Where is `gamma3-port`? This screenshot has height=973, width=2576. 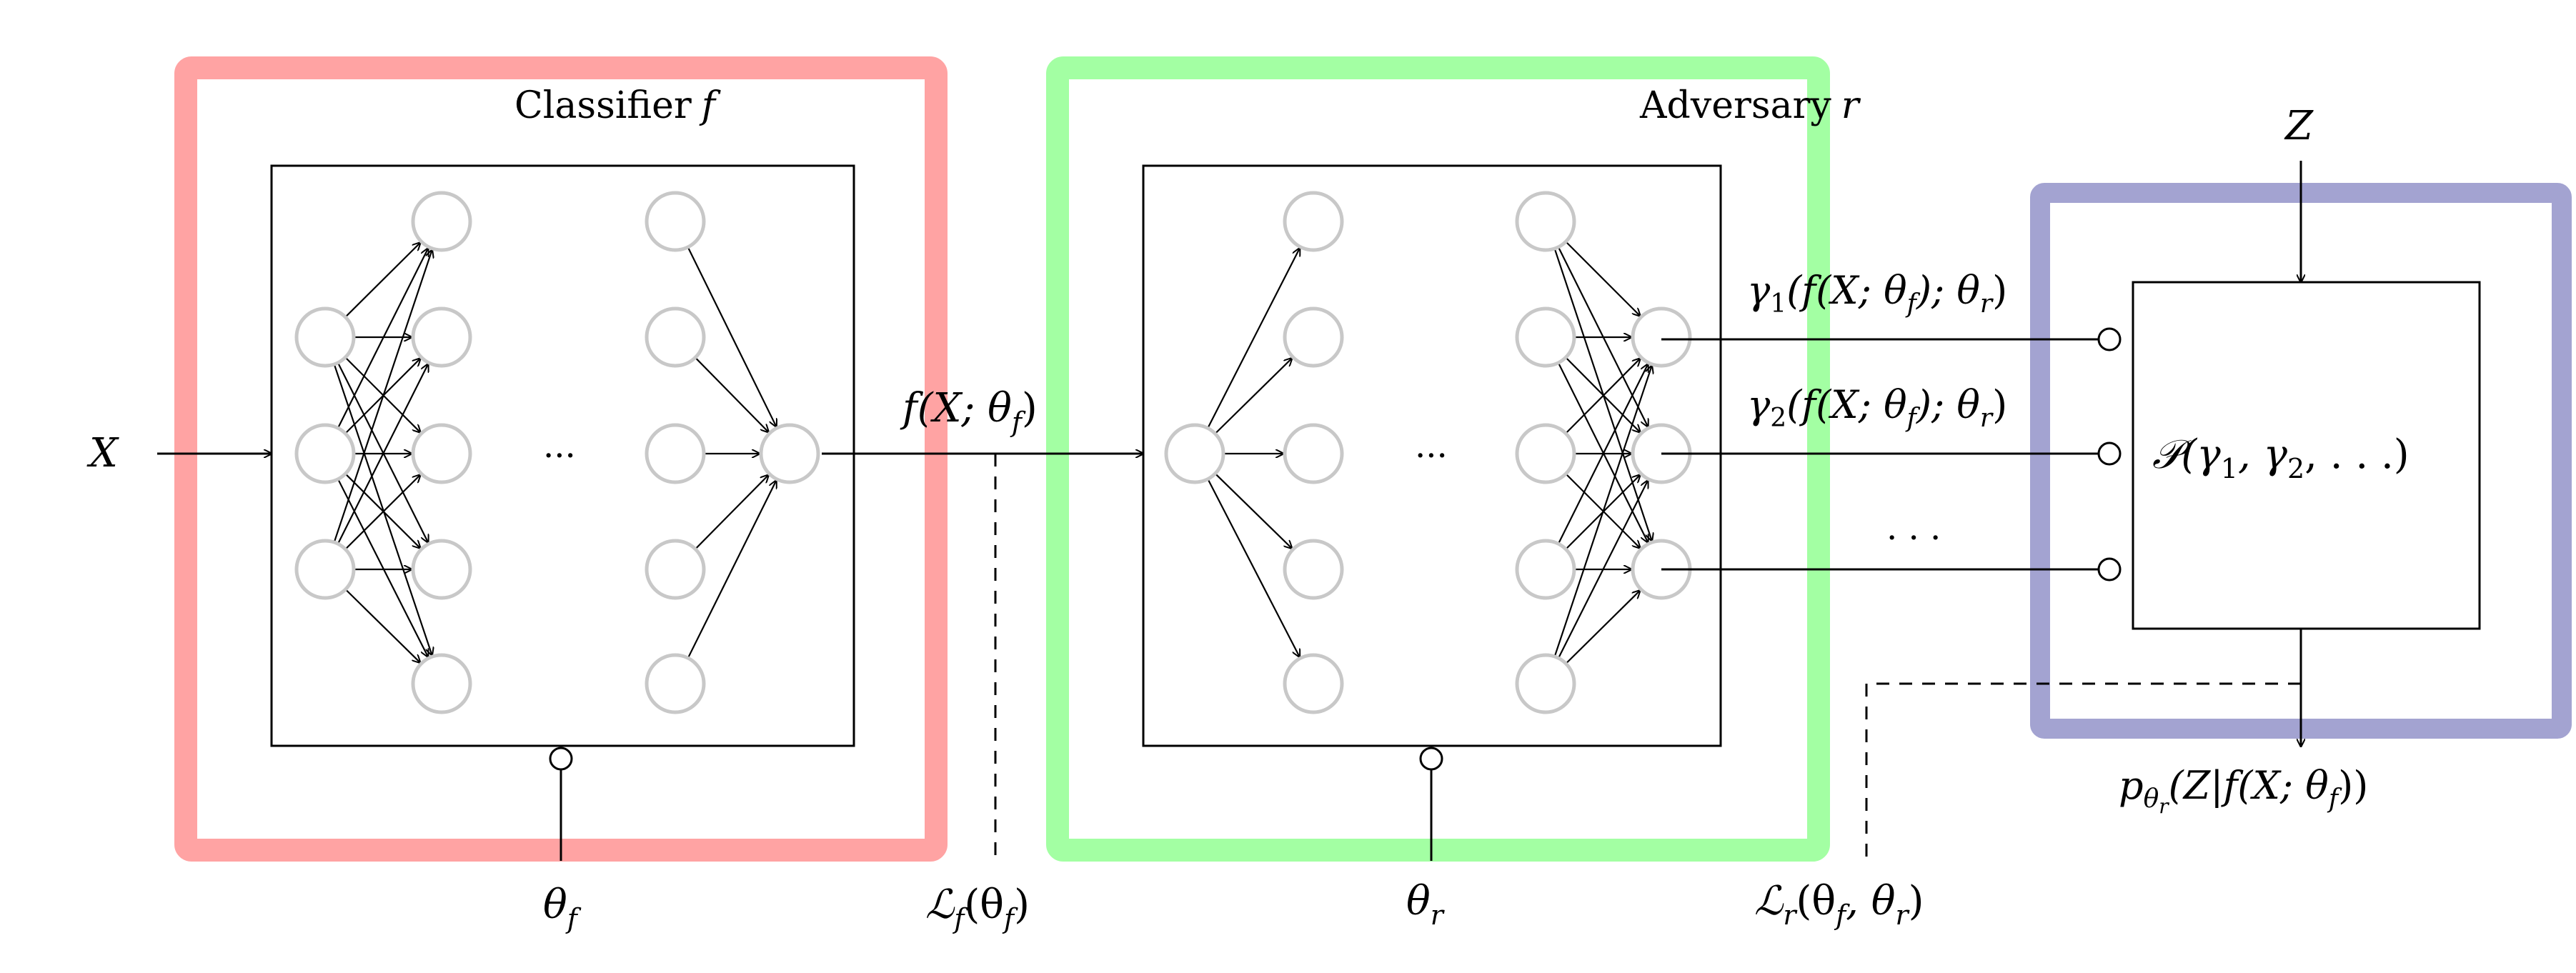 gamma3-port is located at coordinates (2109, 569).